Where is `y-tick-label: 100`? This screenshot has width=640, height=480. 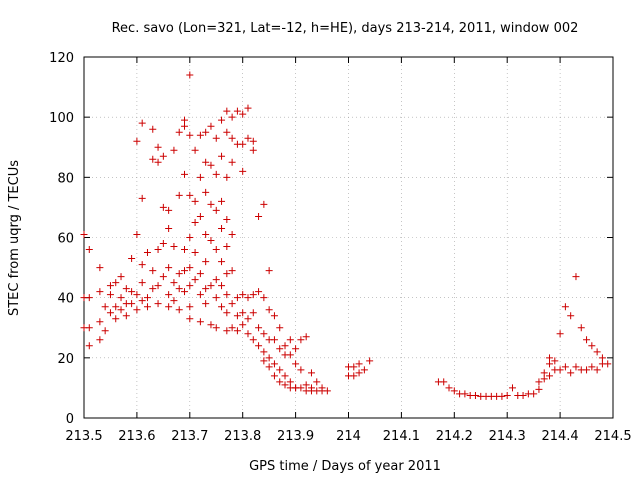
y-tick-label: 100 is located at coordinates (61, 118).